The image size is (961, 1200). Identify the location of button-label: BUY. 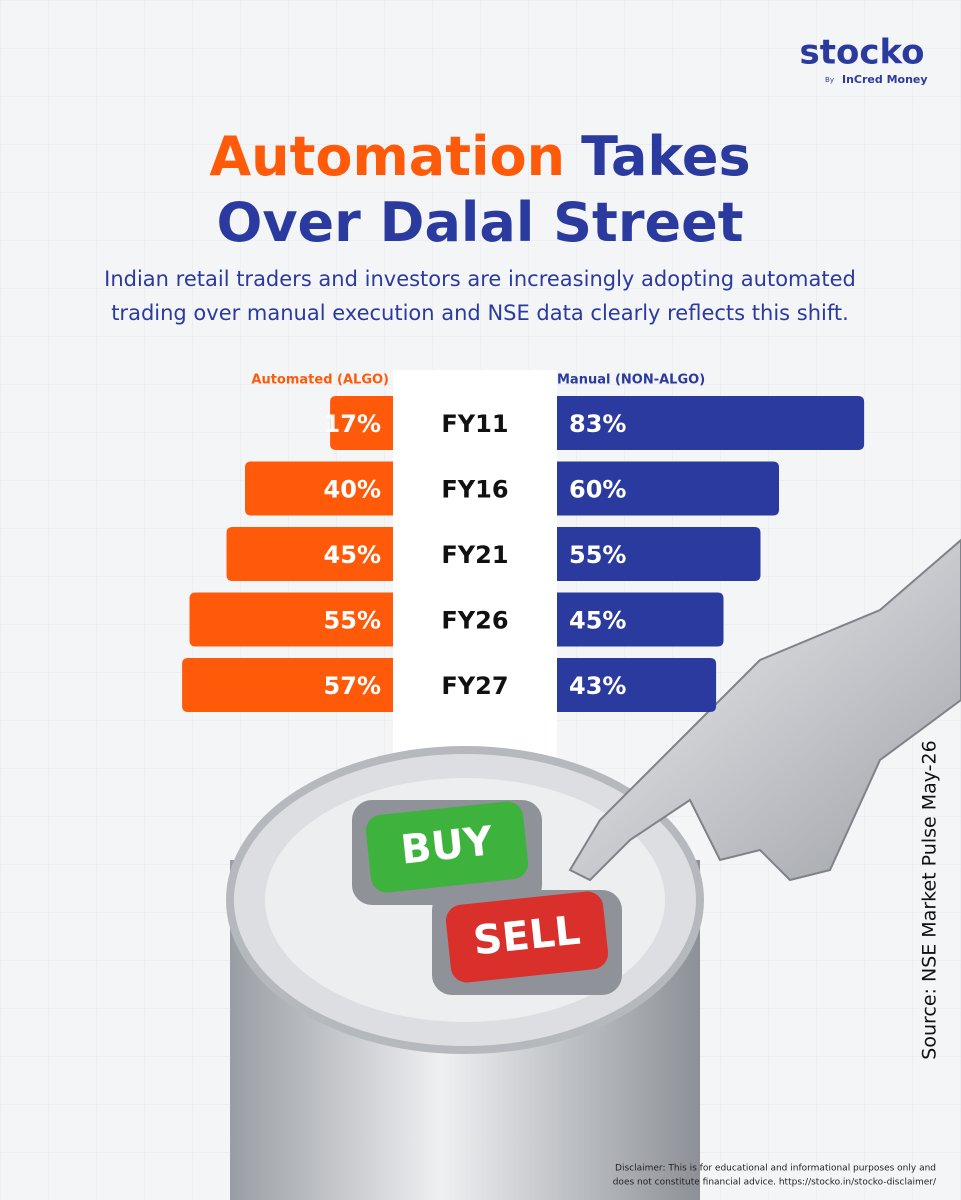
(447, 845).